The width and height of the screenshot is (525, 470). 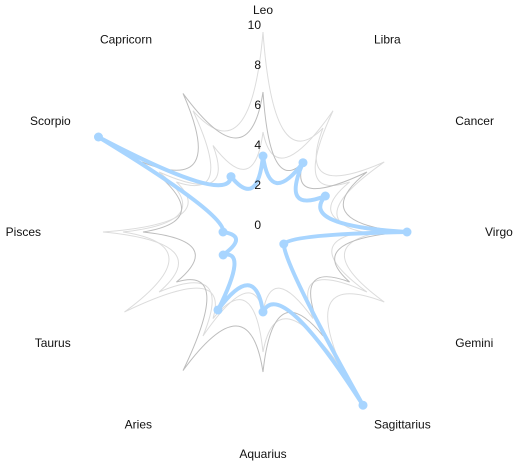 I want to click on tick-label: 2, so click(x=257, y=185).